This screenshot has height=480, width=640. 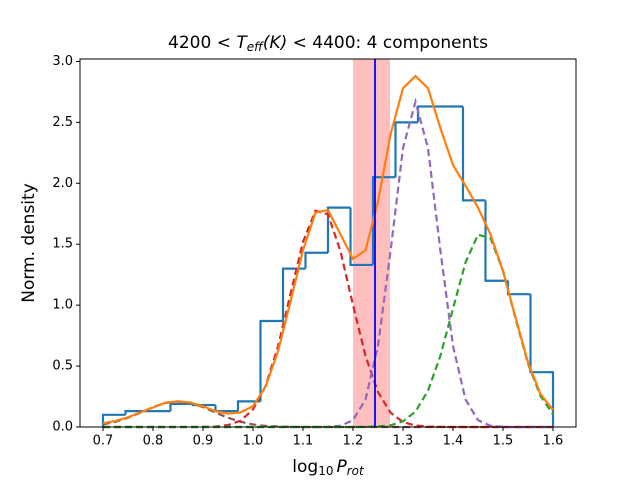 What do you see at coordinates (325, 471) in the screenshot?
I see `x-axis-label-part: 10` at bounding box center [325, 471].